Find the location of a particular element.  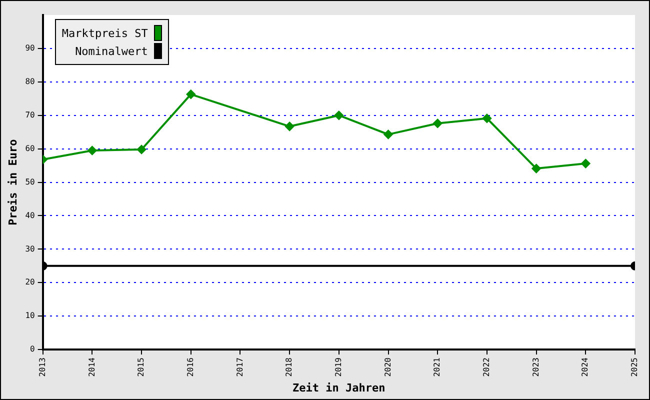

y-tick-label: 90 is located at coordinates (30, 48).